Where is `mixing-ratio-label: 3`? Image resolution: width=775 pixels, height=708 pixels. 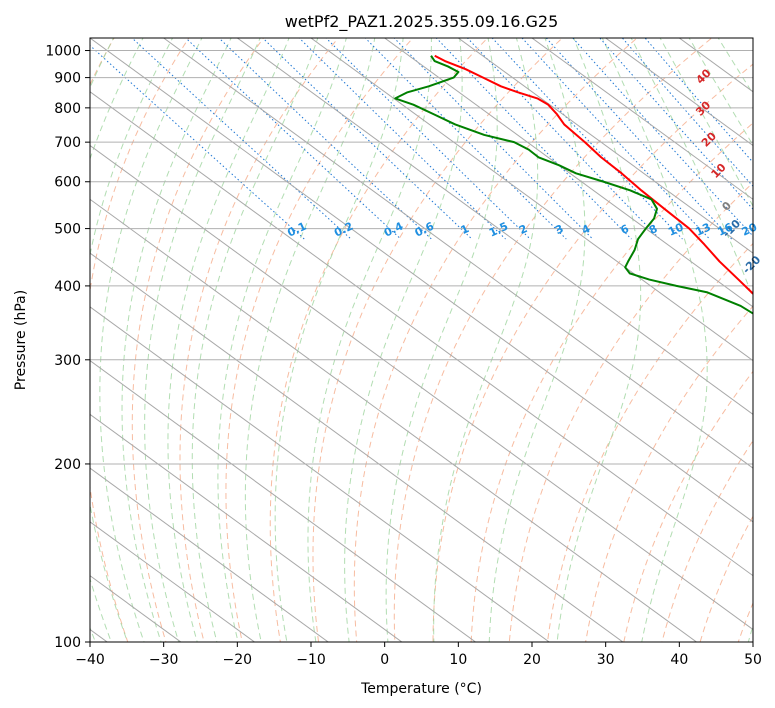
mixing-ratio-label: 3 is located at coordinates (559, 229).